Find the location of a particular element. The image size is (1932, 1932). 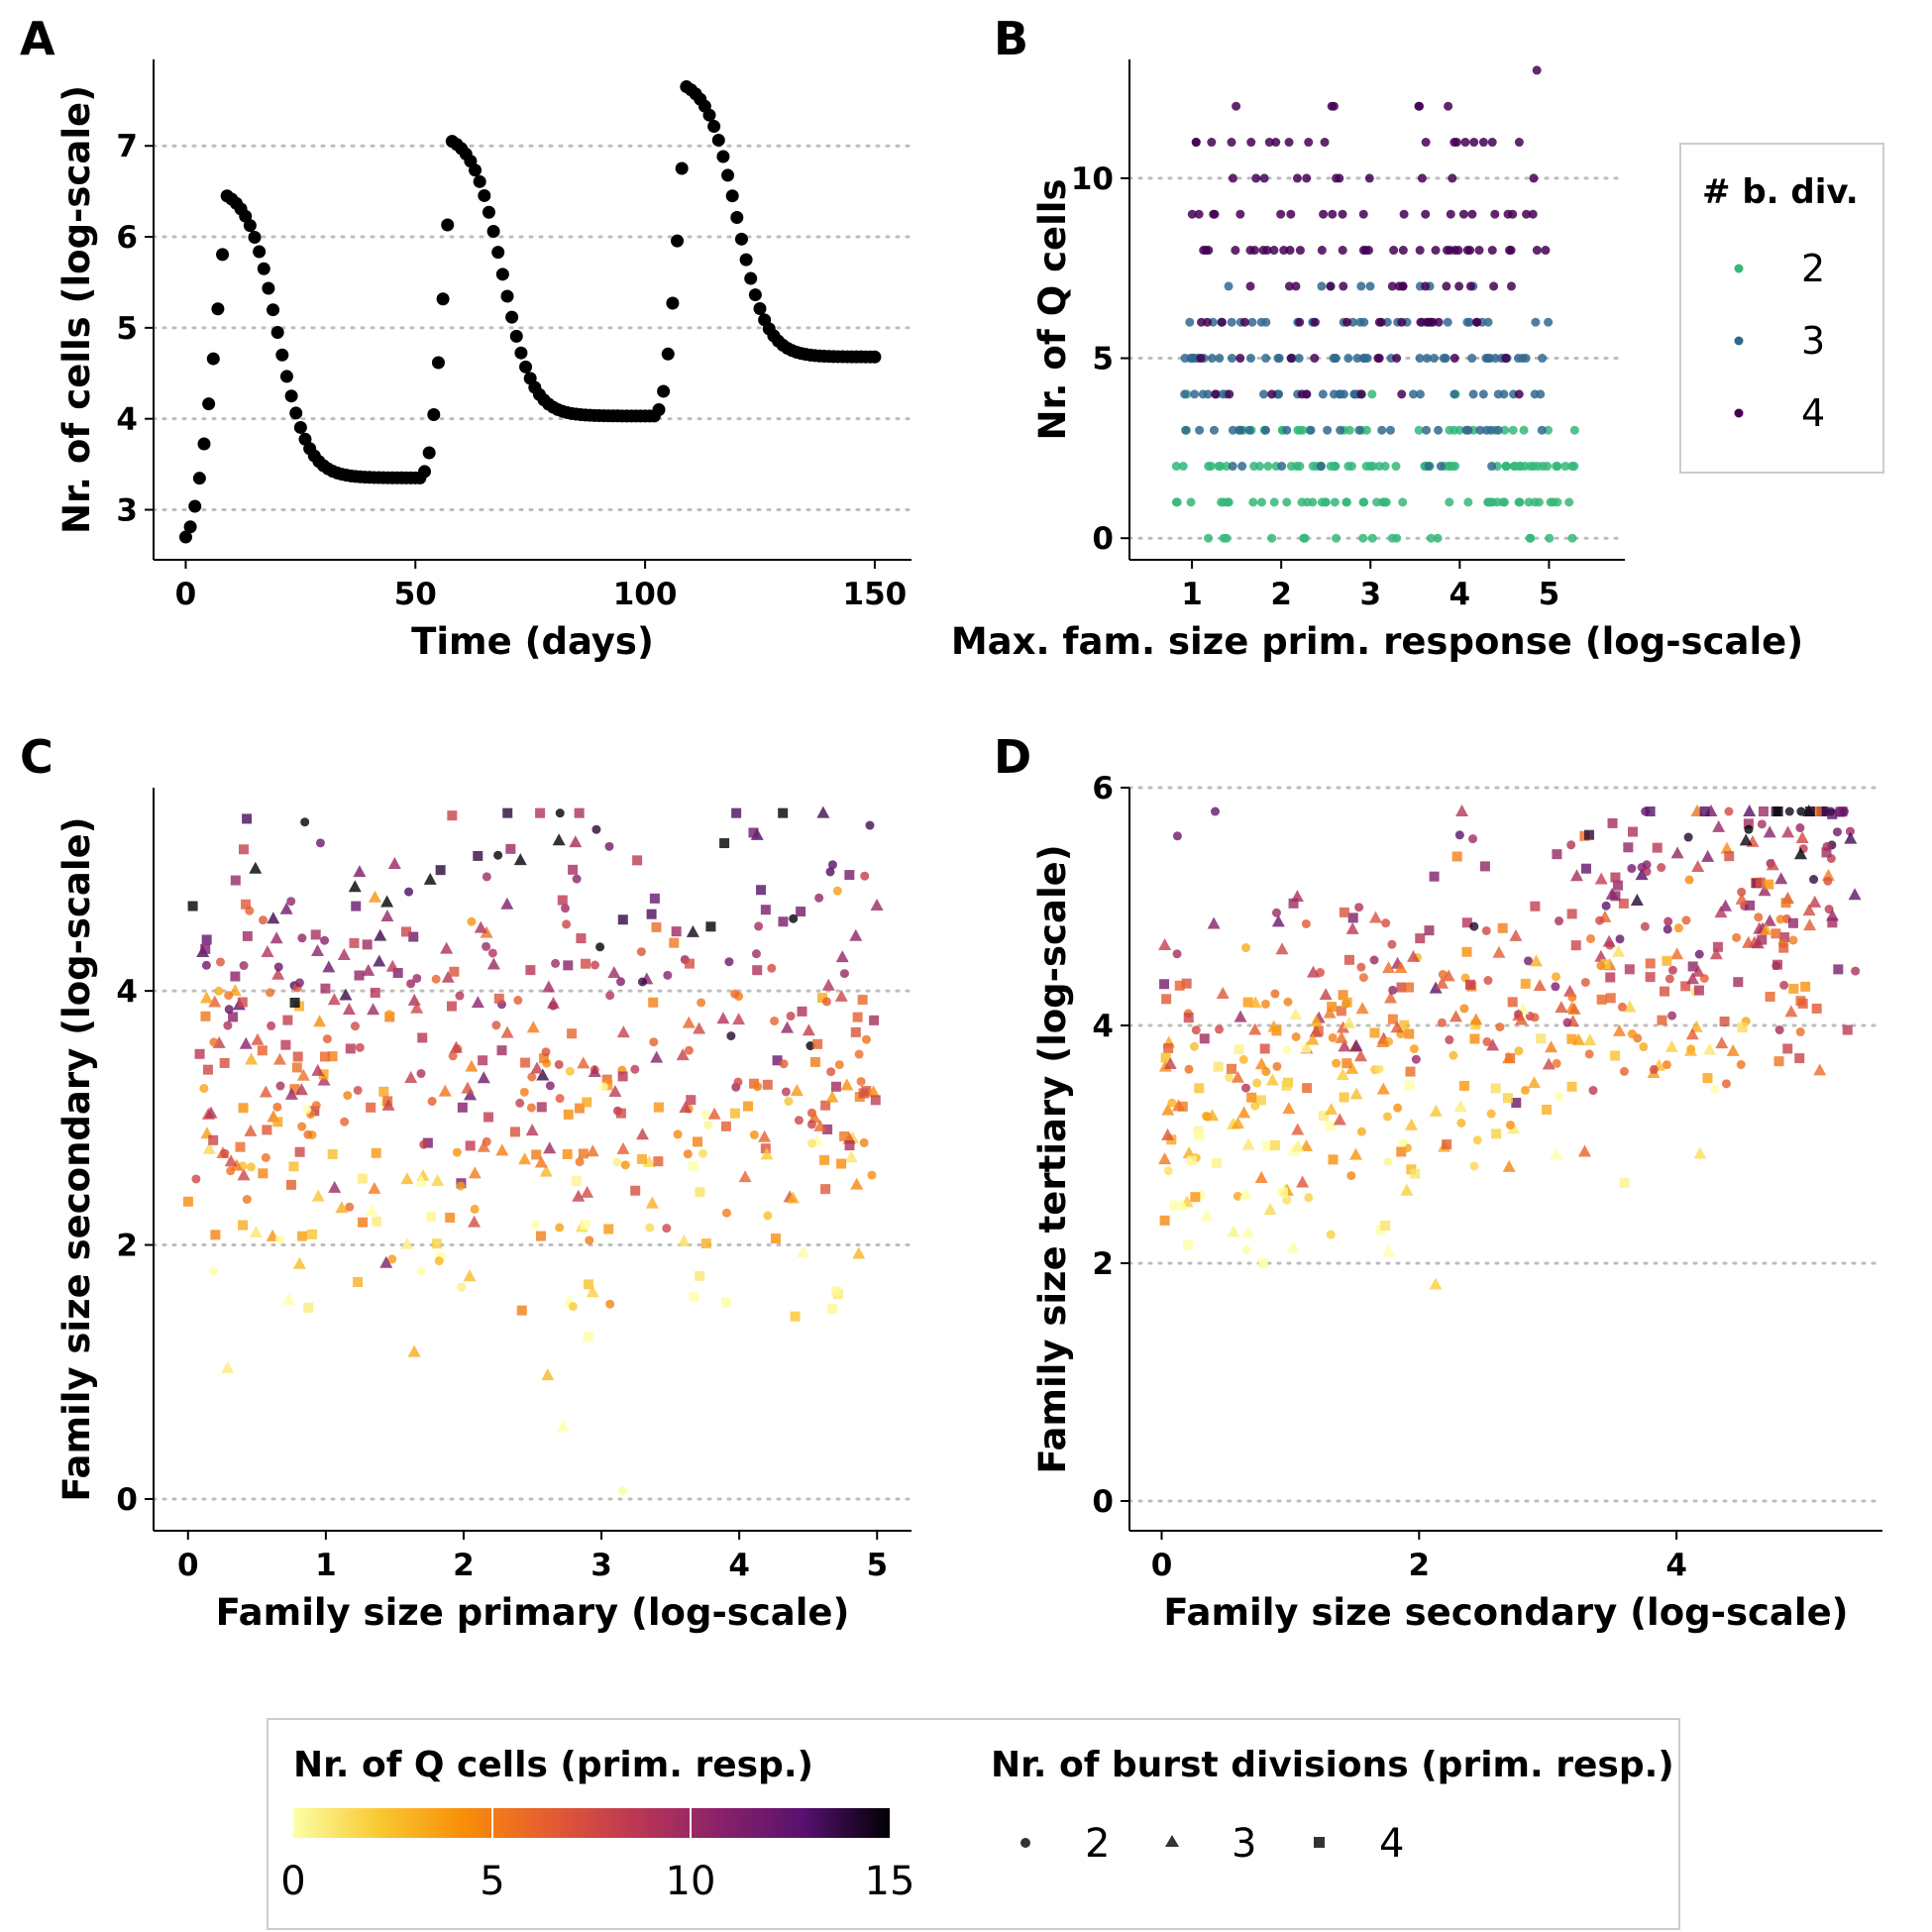

x-tick-label-b-2: 2 is located at coordinates (1281, 594).